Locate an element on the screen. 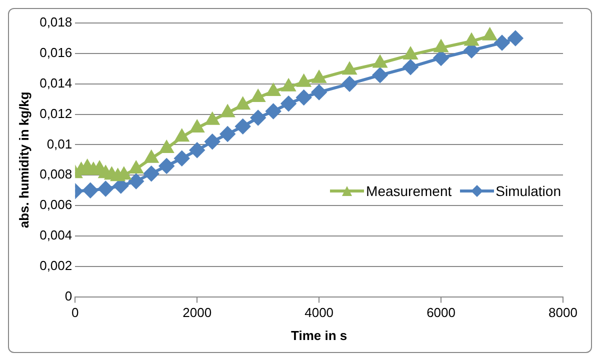  y-tick-label: 0,014 is located at coordinates (56, 82).